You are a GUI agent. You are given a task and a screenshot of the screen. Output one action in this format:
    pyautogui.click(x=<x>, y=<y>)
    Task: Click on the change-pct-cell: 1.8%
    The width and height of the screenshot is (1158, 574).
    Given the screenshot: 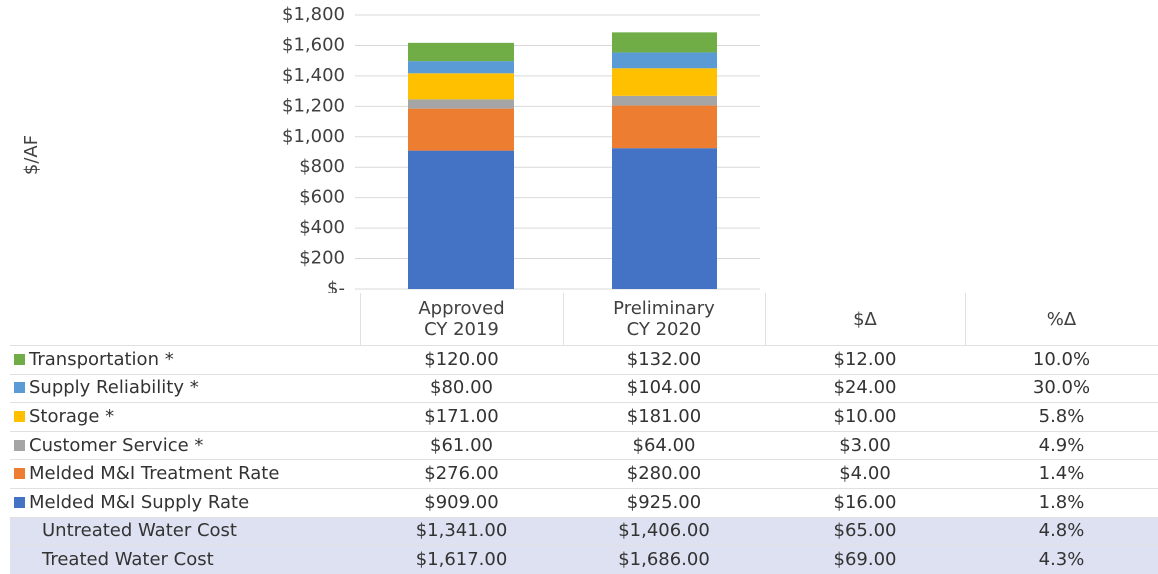 What is the action you would take?
    pyautogui.click(x=1061, y=502)
    